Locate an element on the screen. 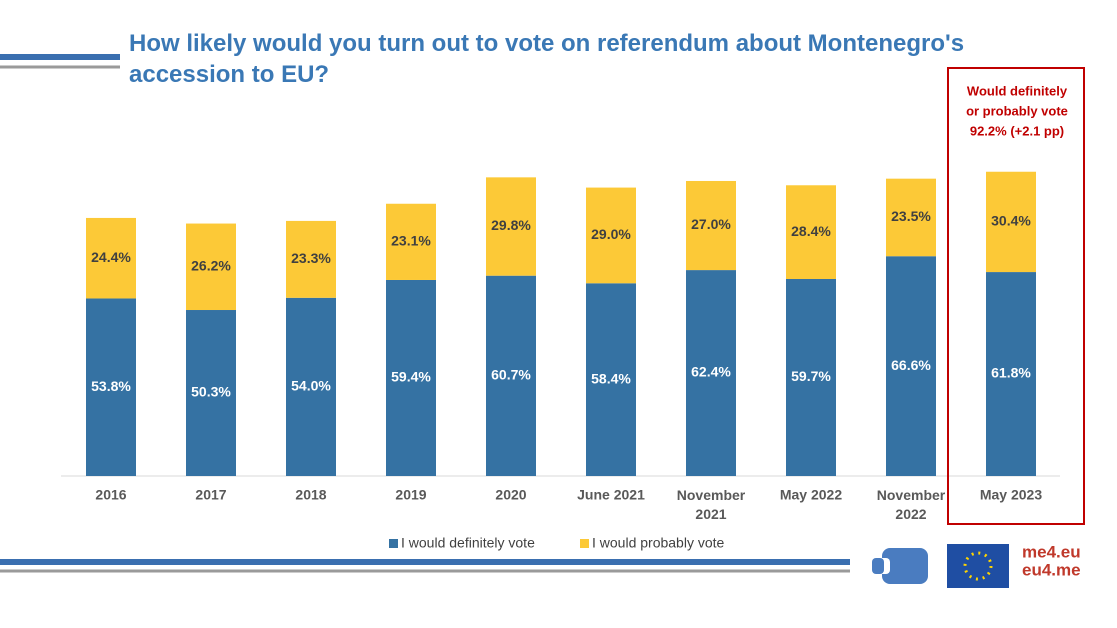 The height and width of the screenshot is (628, 1117). value-label: 61.8% is located at coordinates (1011, 373).